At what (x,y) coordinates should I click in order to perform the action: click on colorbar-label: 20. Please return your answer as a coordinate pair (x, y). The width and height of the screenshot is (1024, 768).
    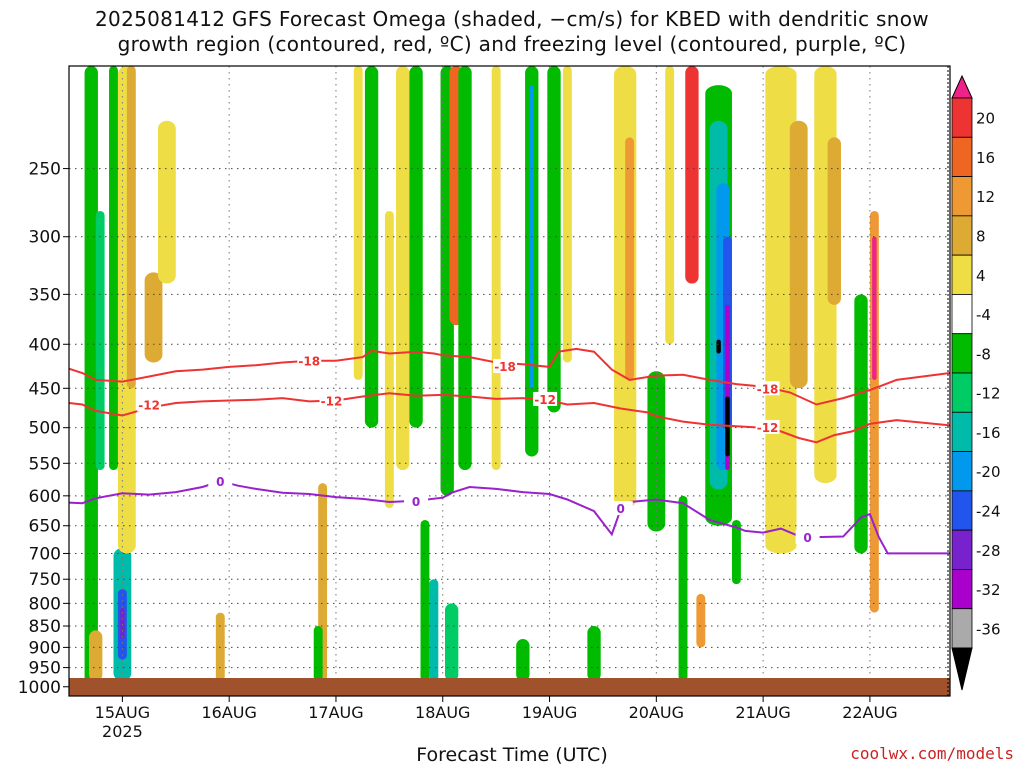
    Looking at the image, I should click on (985, 119).